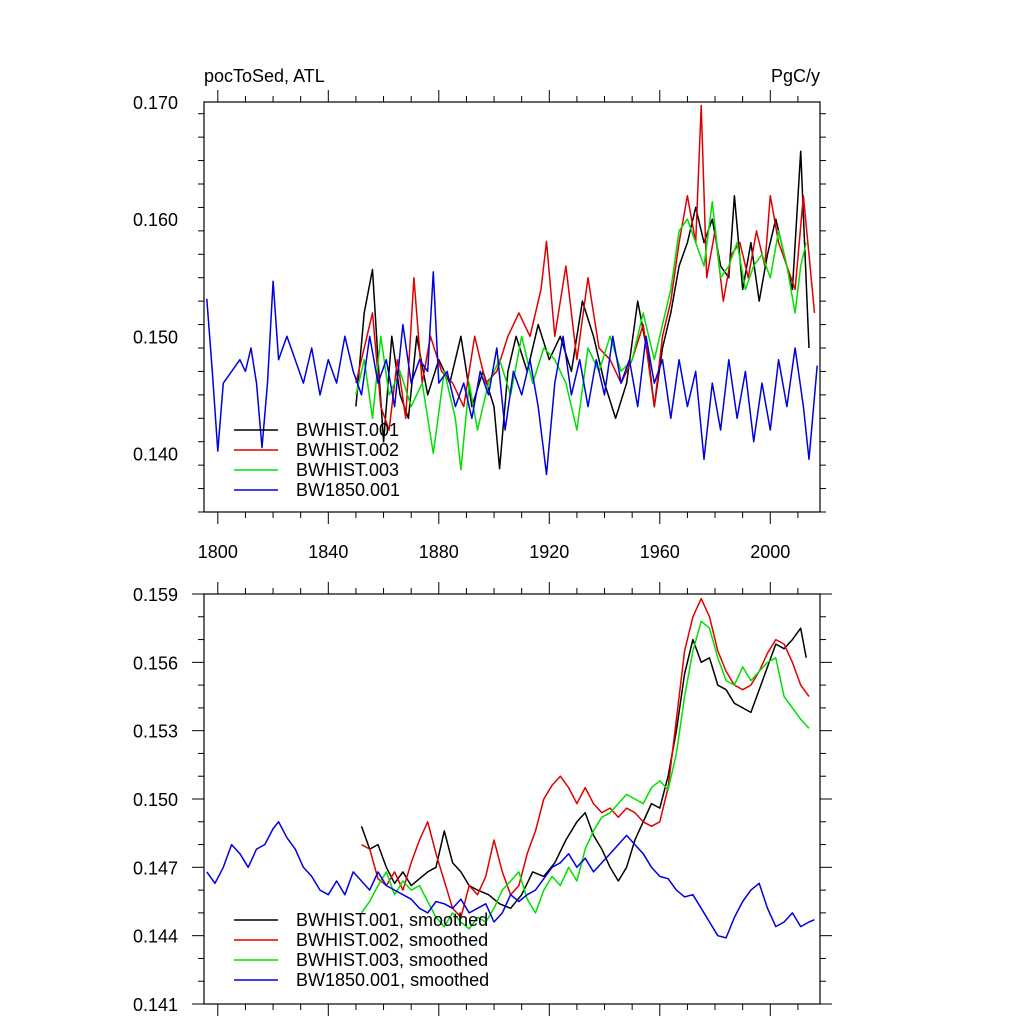 The height and width of the screenshot is (1024, 1024). Describe the element at coordinates (347, 430) in the screenshot. I see `top-legend-label: BWHIST.001` at that location.